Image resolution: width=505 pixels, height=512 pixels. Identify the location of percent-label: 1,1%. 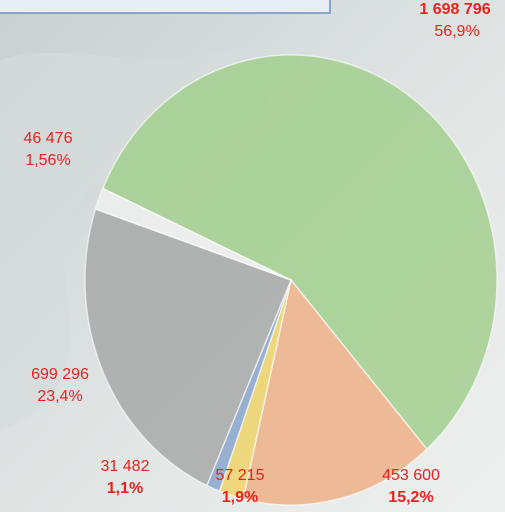
(125, 488).